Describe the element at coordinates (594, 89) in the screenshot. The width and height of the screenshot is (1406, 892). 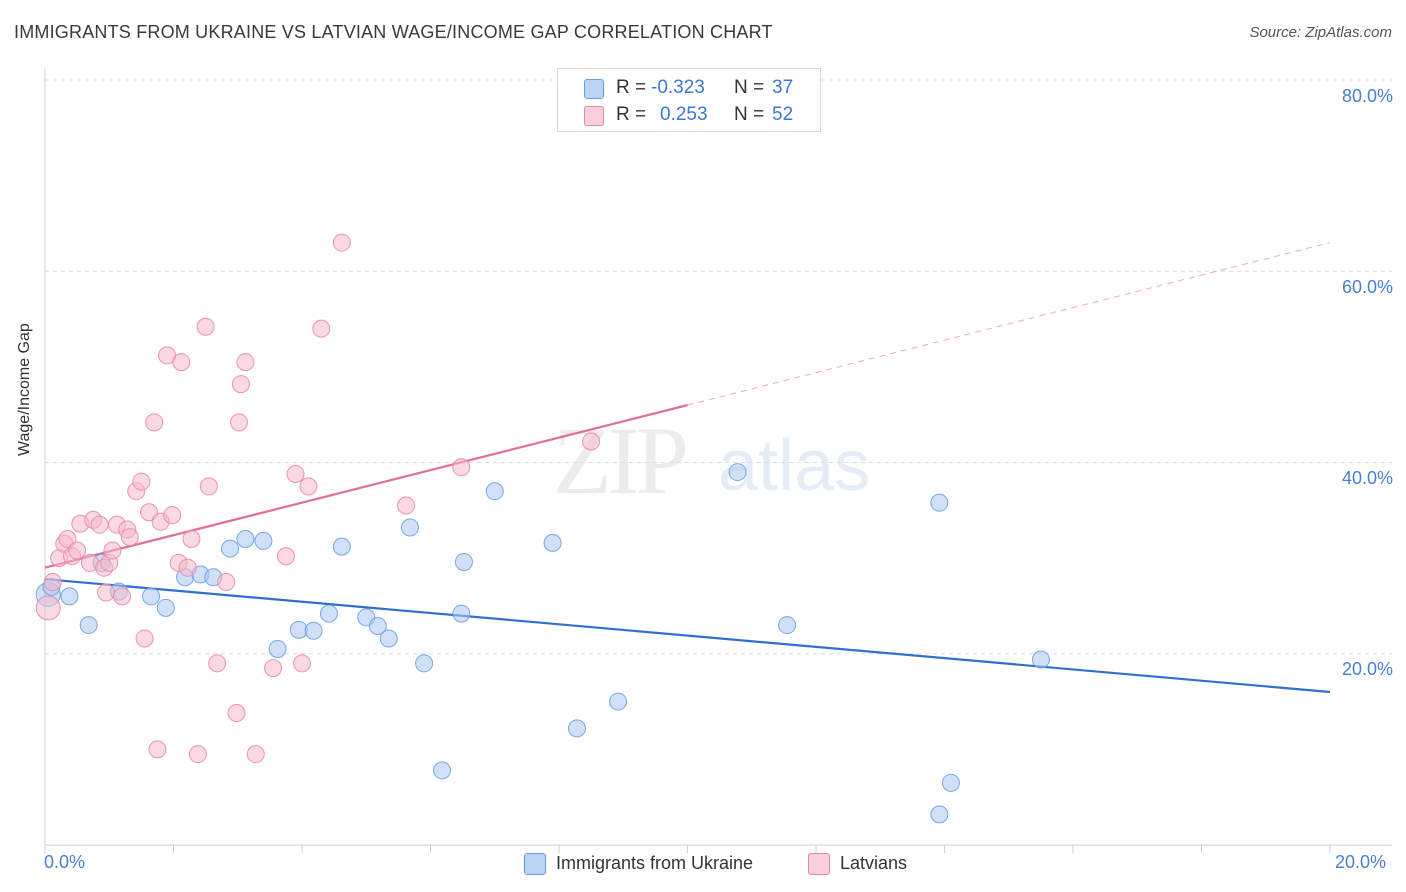
I see `legend-swatch-ukraine` at that location.